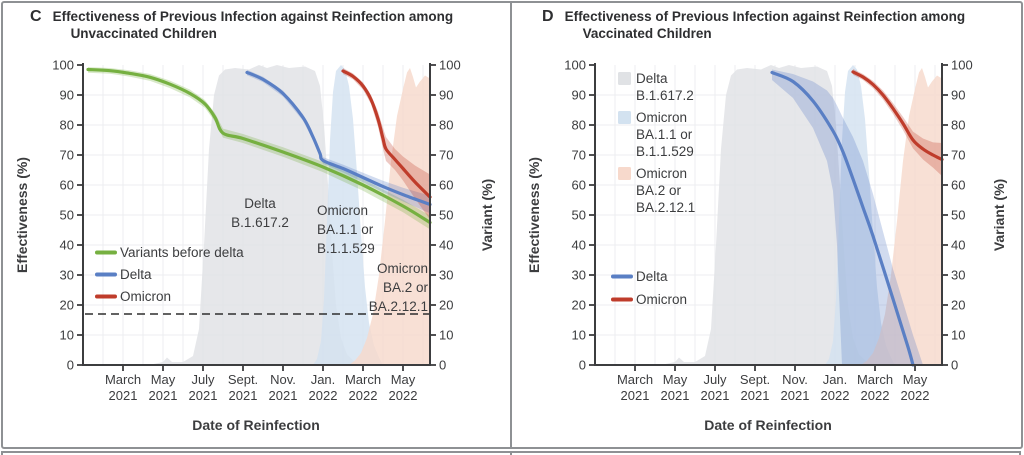  I want to click on effectiveness-line-delta, so click(842, 218).